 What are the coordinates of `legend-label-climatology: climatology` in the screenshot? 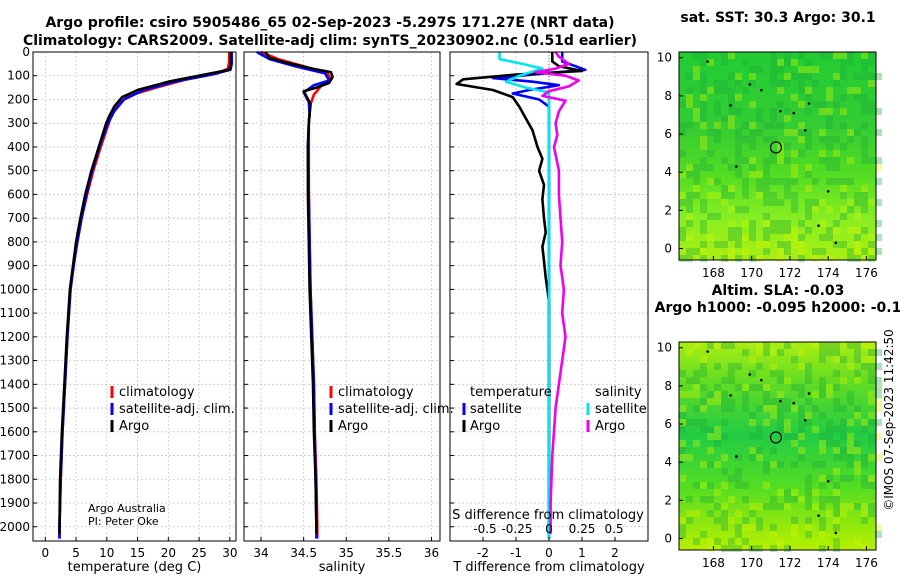 It's located at (376, 392).